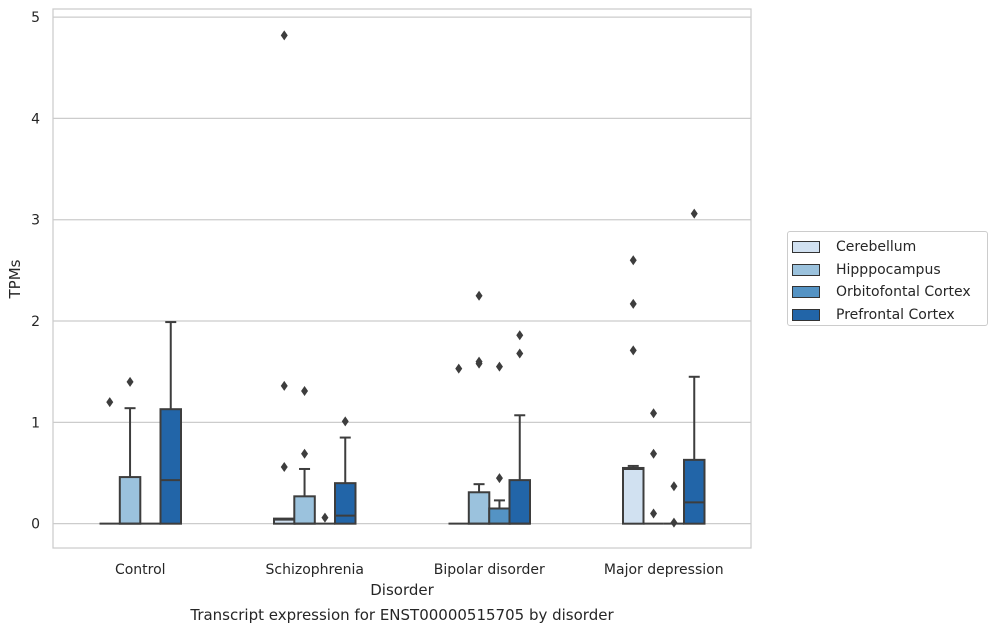 The width and height of the screenshot is (999, 634). What do you see at coordinates (903, 292) in the screenshot?
I see `legend-label: Orbitofontal Cortex` at bounding box center [903, 292].